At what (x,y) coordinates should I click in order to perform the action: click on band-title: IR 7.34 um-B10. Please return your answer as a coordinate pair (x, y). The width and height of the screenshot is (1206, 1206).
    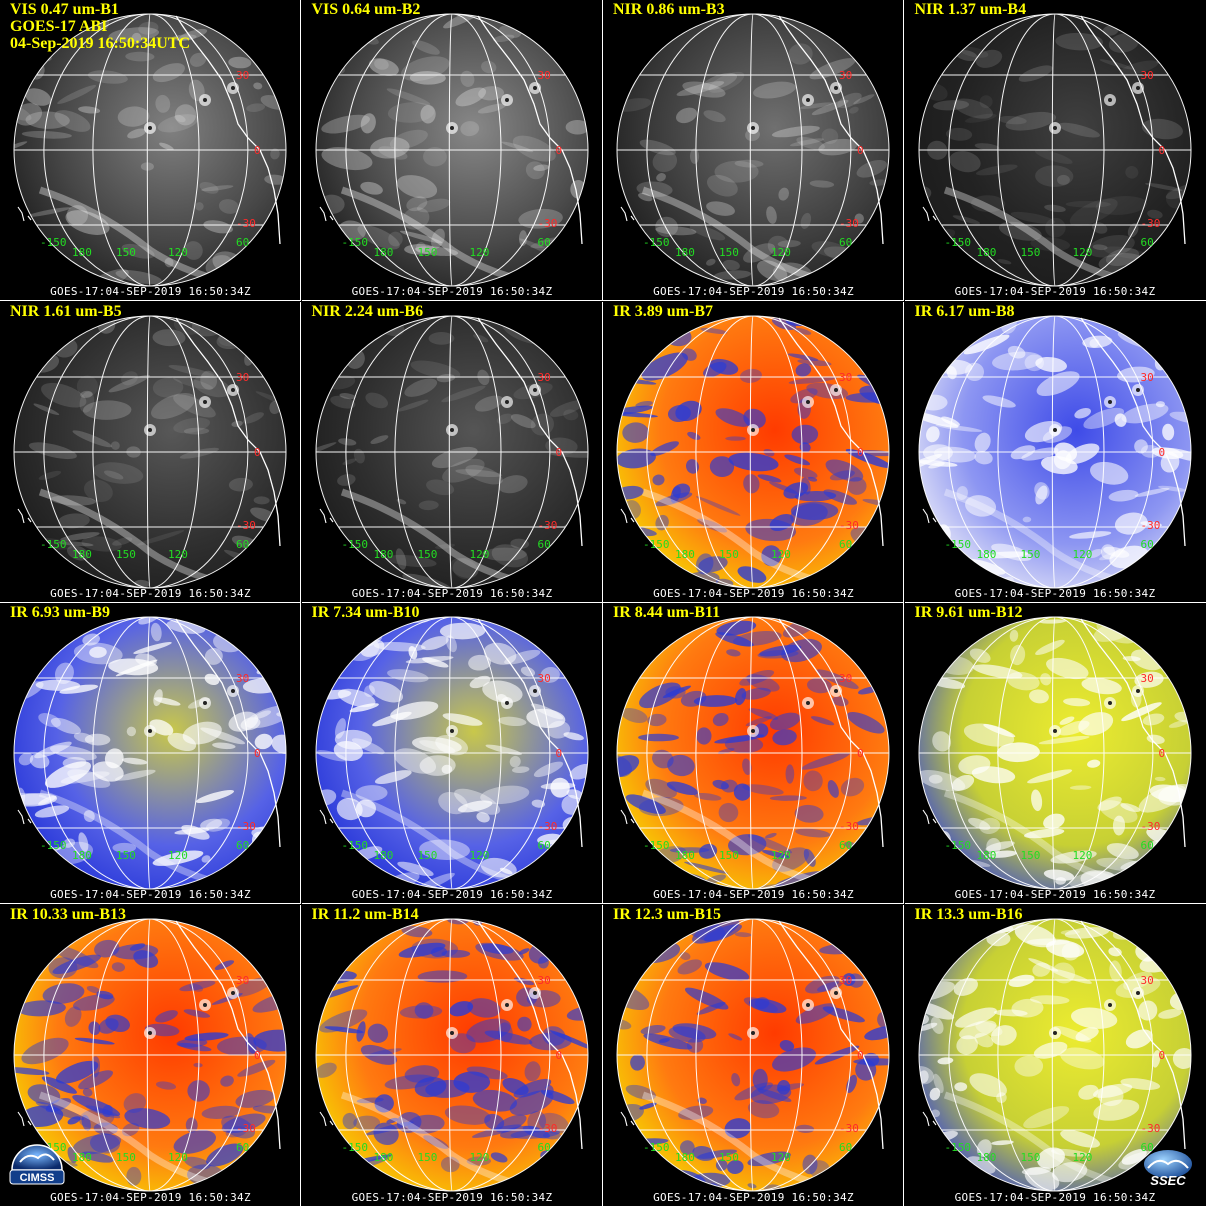
    Looking at the image, I should click on (365, 612).